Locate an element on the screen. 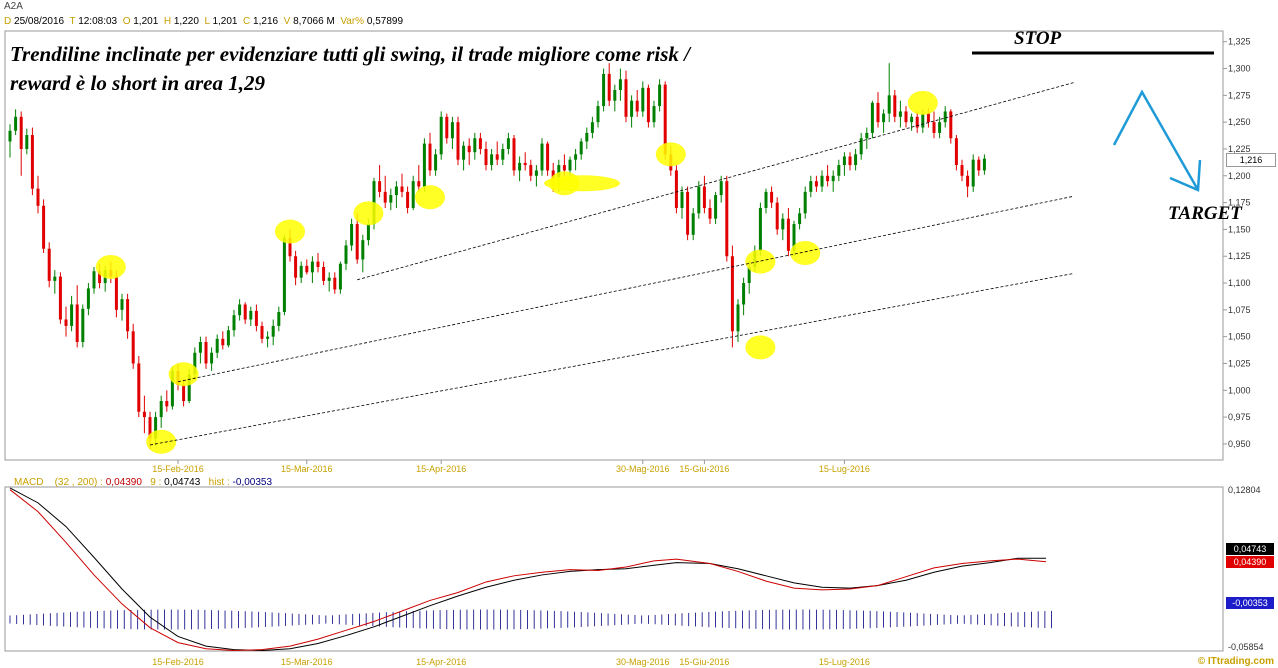 The width and height of the screenshot is (1278, 668). date-value: 25/08/2016 is located at coordinates (39, 21).